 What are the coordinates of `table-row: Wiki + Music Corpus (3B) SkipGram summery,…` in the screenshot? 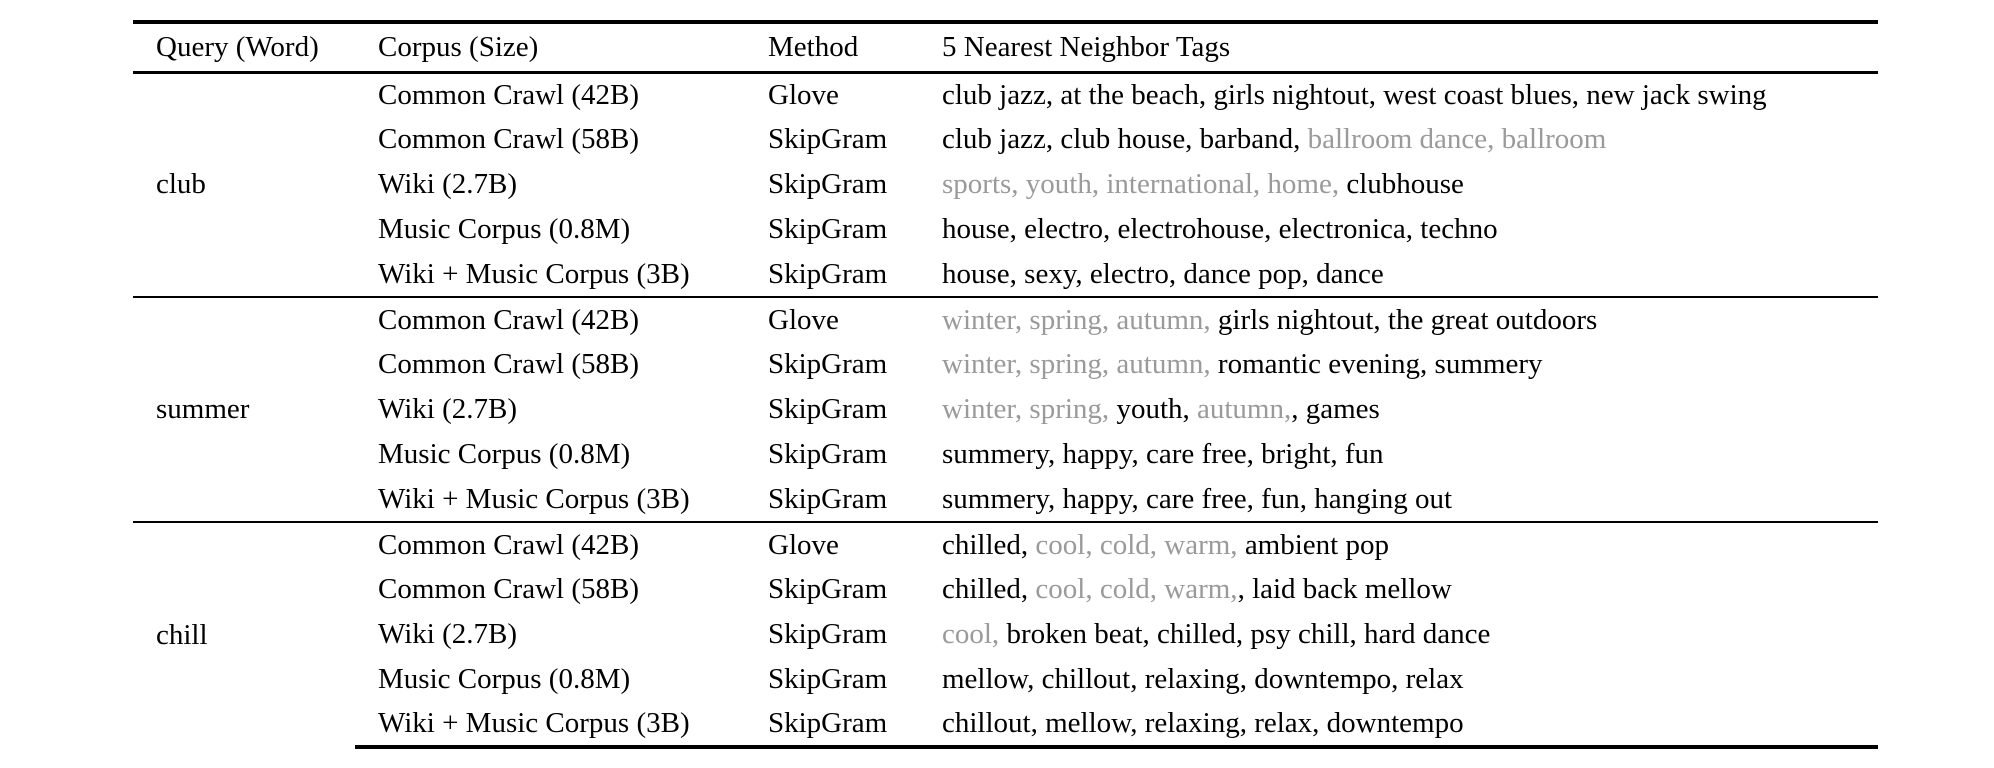 It's located at (1005, 499).